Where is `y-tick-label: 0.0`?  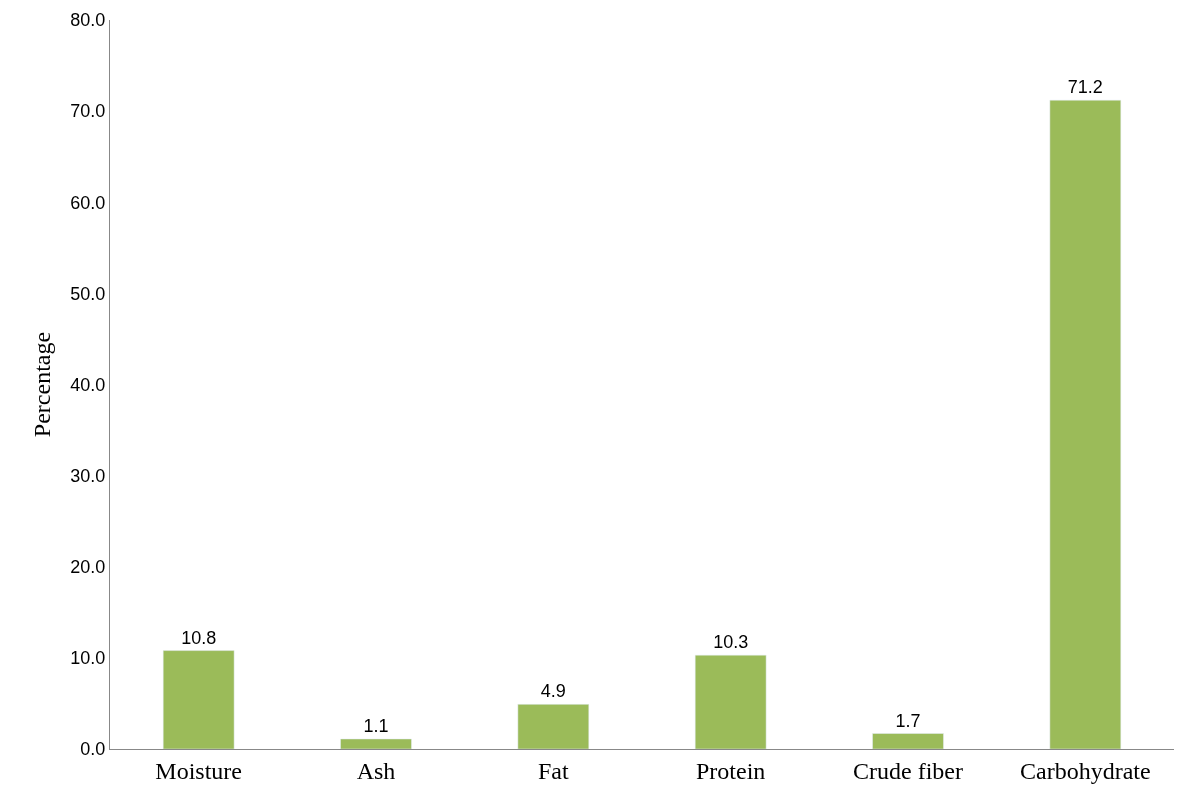 y-tick-label: 0.0 is located at coordinates (93, 749).